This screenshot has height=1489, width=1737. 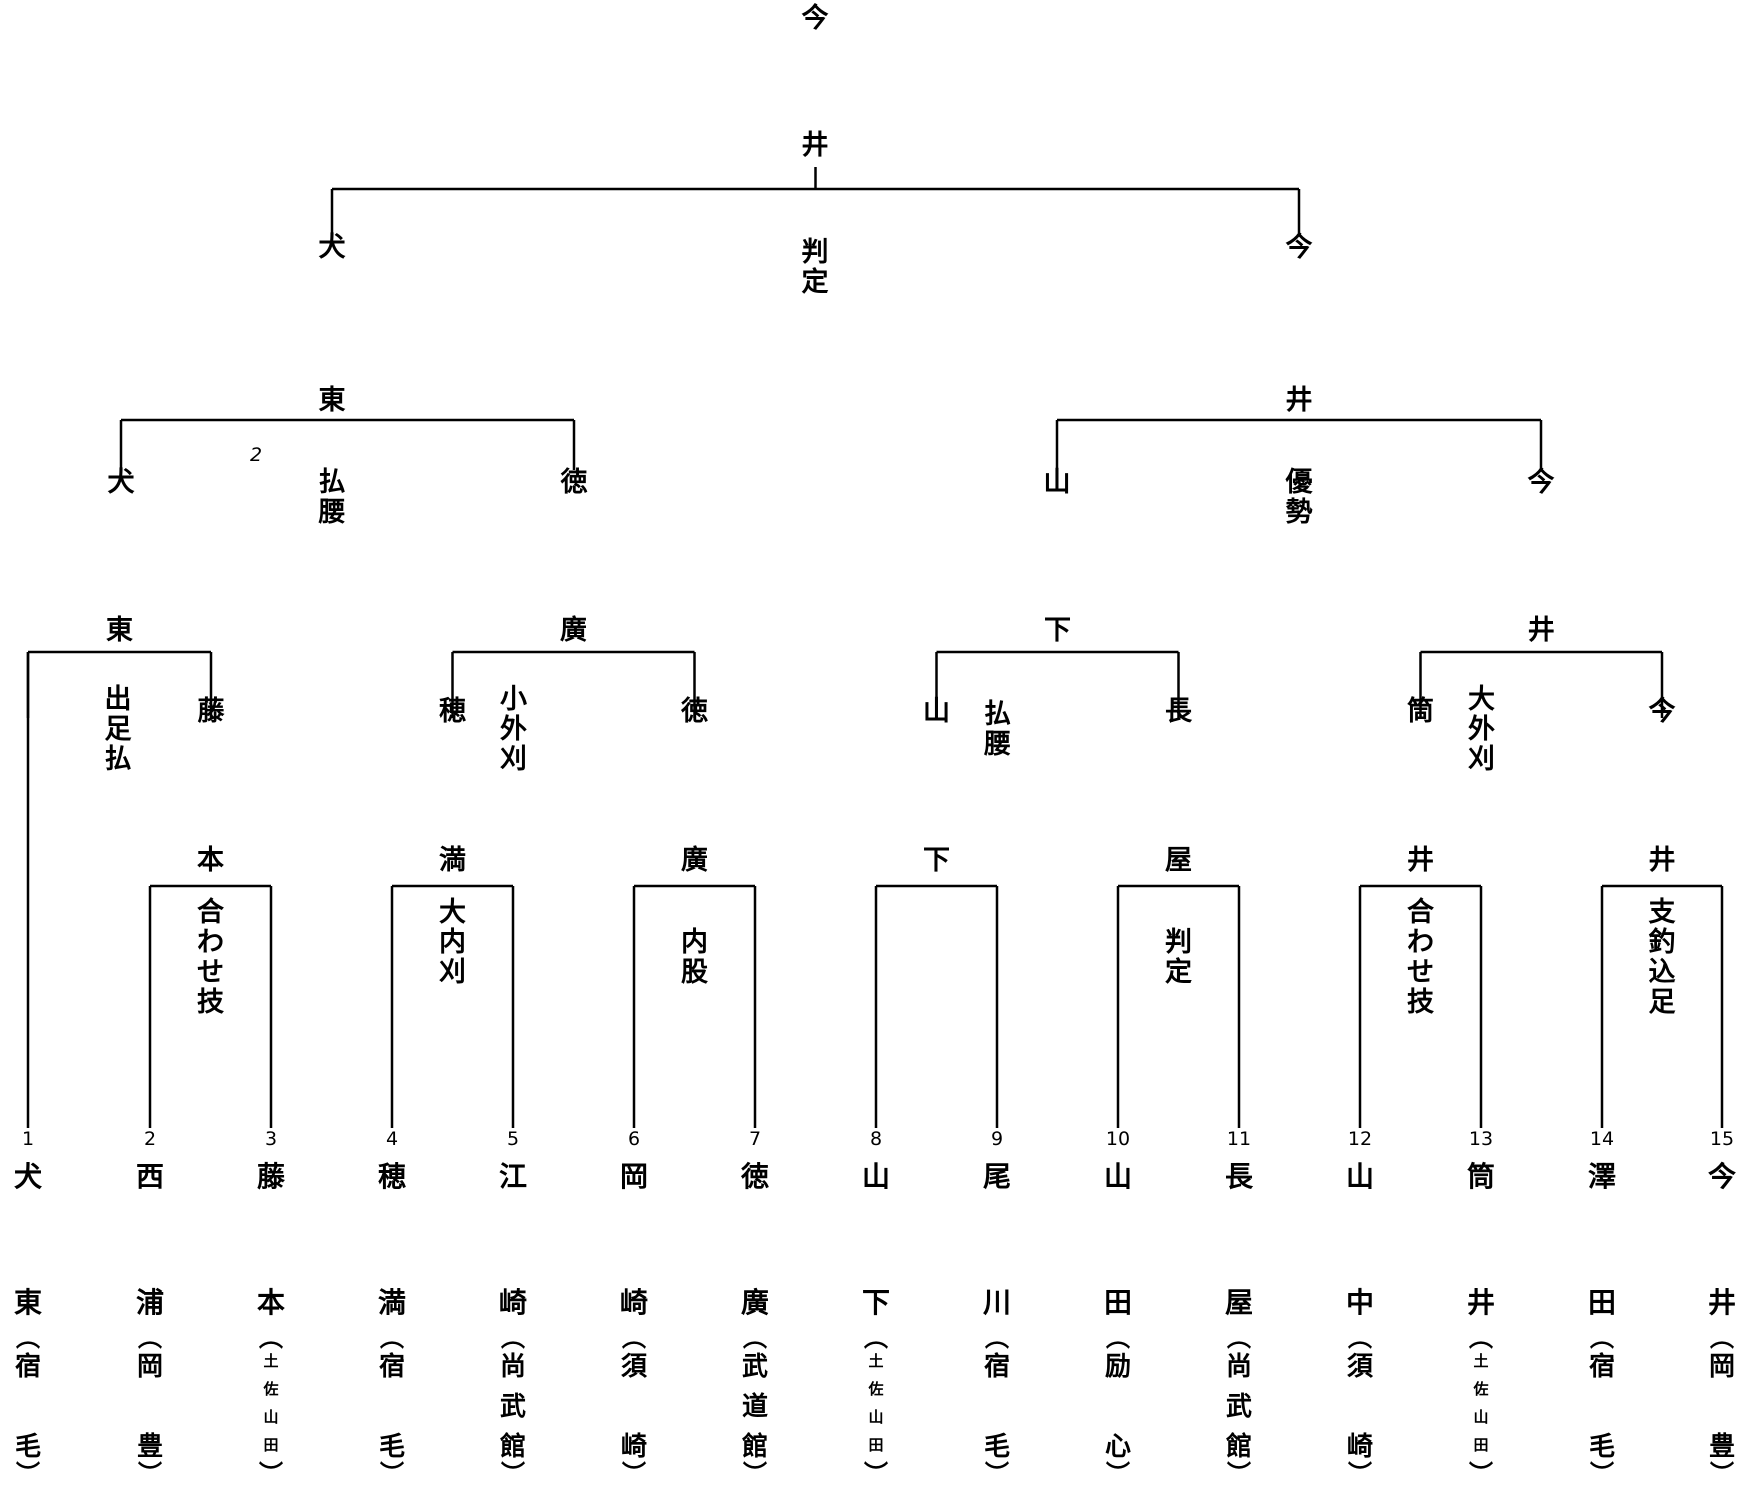 What do you see at coordinates (1601, 1176) in the screenshot?
I see `player-14-surname: 澤` at bounding box center [1601, 1176].